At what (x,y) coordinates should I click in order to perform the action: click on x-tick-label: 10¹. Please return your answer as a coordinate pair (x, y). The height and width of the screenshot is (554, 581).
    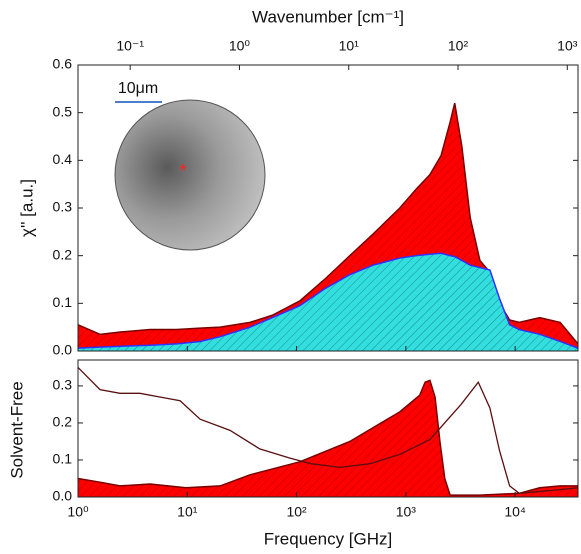
    Looking at the image, I should click on (187, 512).